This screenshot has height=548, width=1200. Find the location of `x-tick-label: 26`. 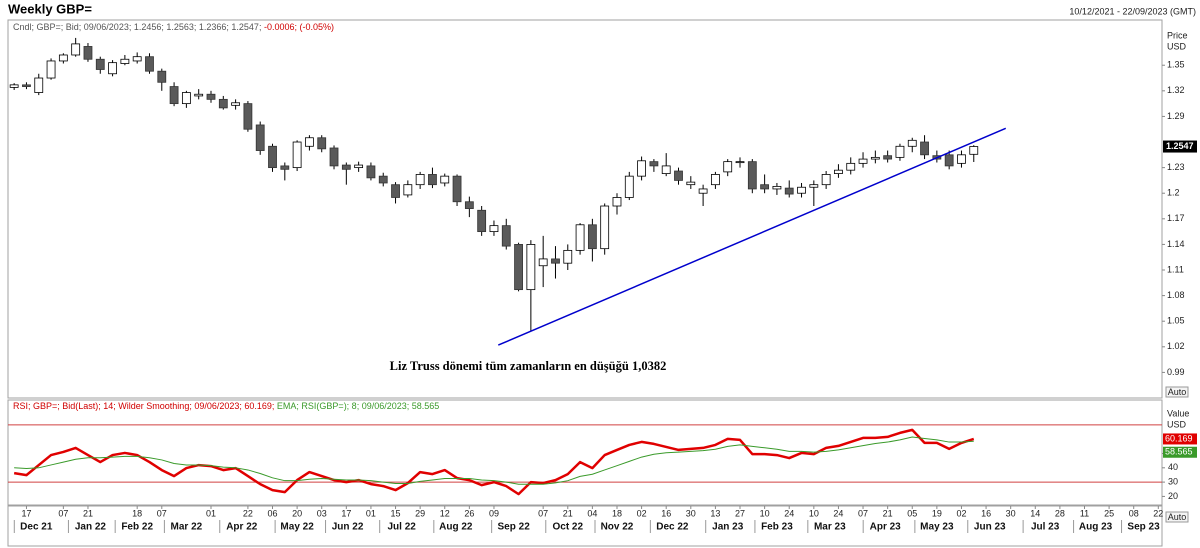

x-tick-label: 26 is located at coordinates (469, 513).